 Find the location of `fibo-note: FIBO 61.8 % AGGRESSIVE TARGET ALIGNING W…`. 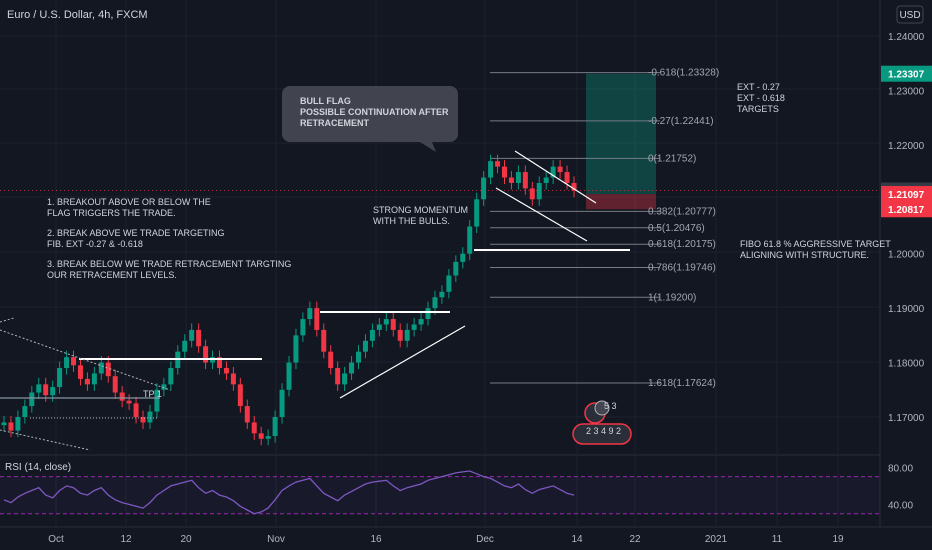

fibo-note: FIBO 61.8 % AGGRESSIVE TARGET ALIGNING W… is located at coordinates (815, 249).